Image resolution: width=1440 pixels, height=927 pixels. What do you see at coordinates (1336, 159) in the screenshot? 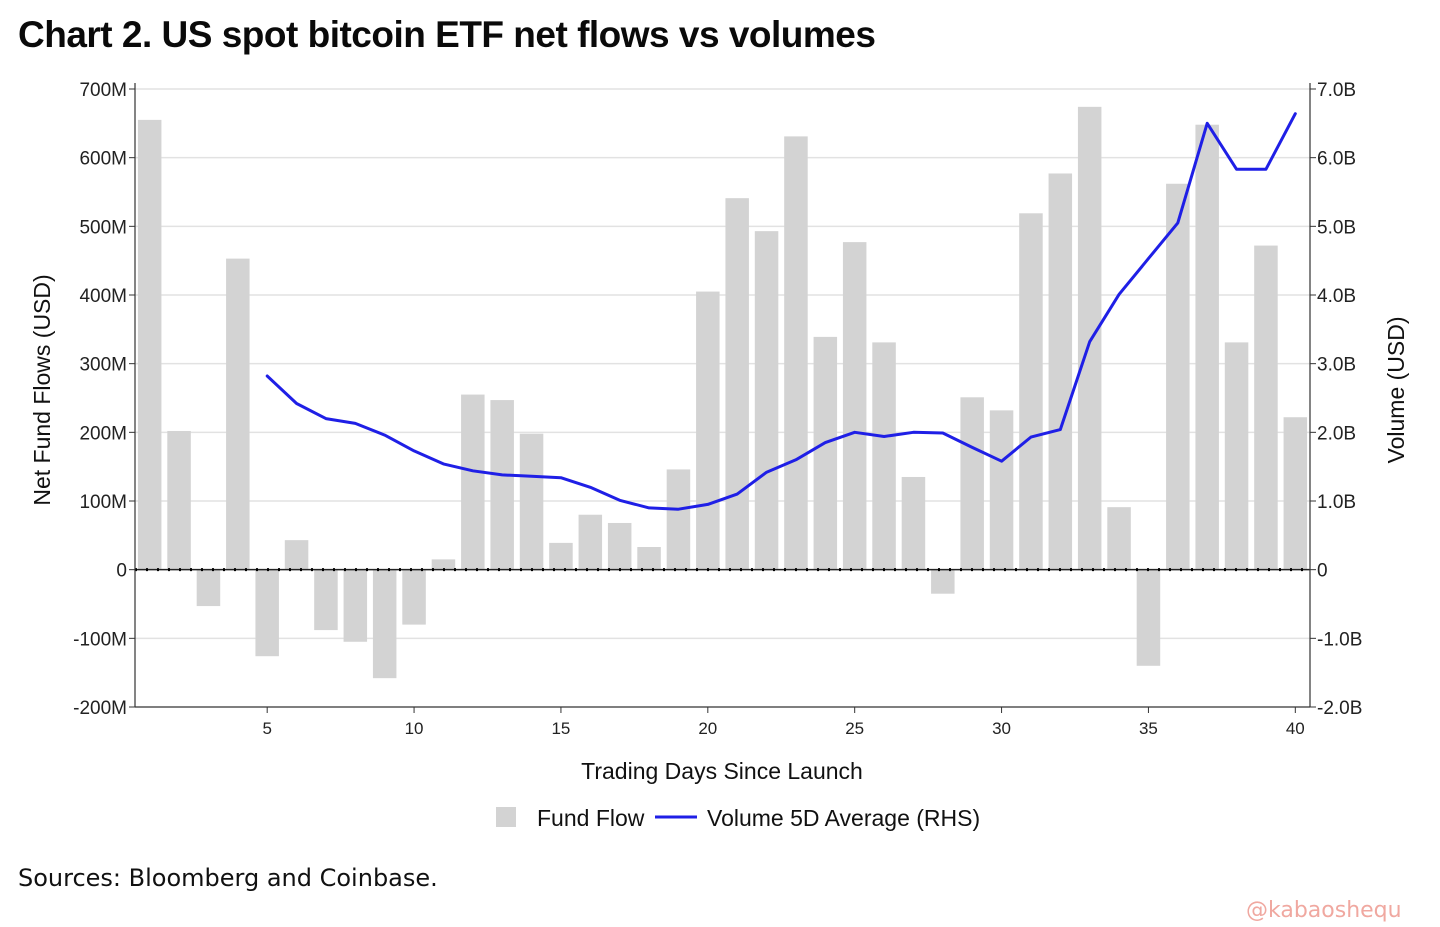
I see `y-right-tick-label: 6.0B` at bounding box center [1336, 159].